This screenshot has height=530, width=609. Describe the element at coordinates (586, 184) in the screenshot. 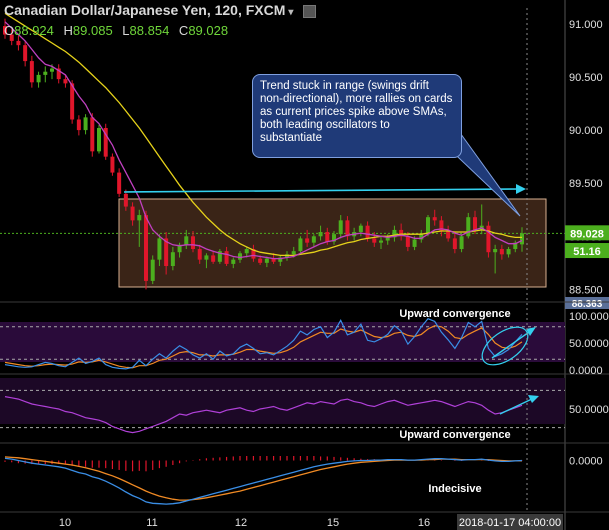

I see `price-axis-label: 89.500` at that location.